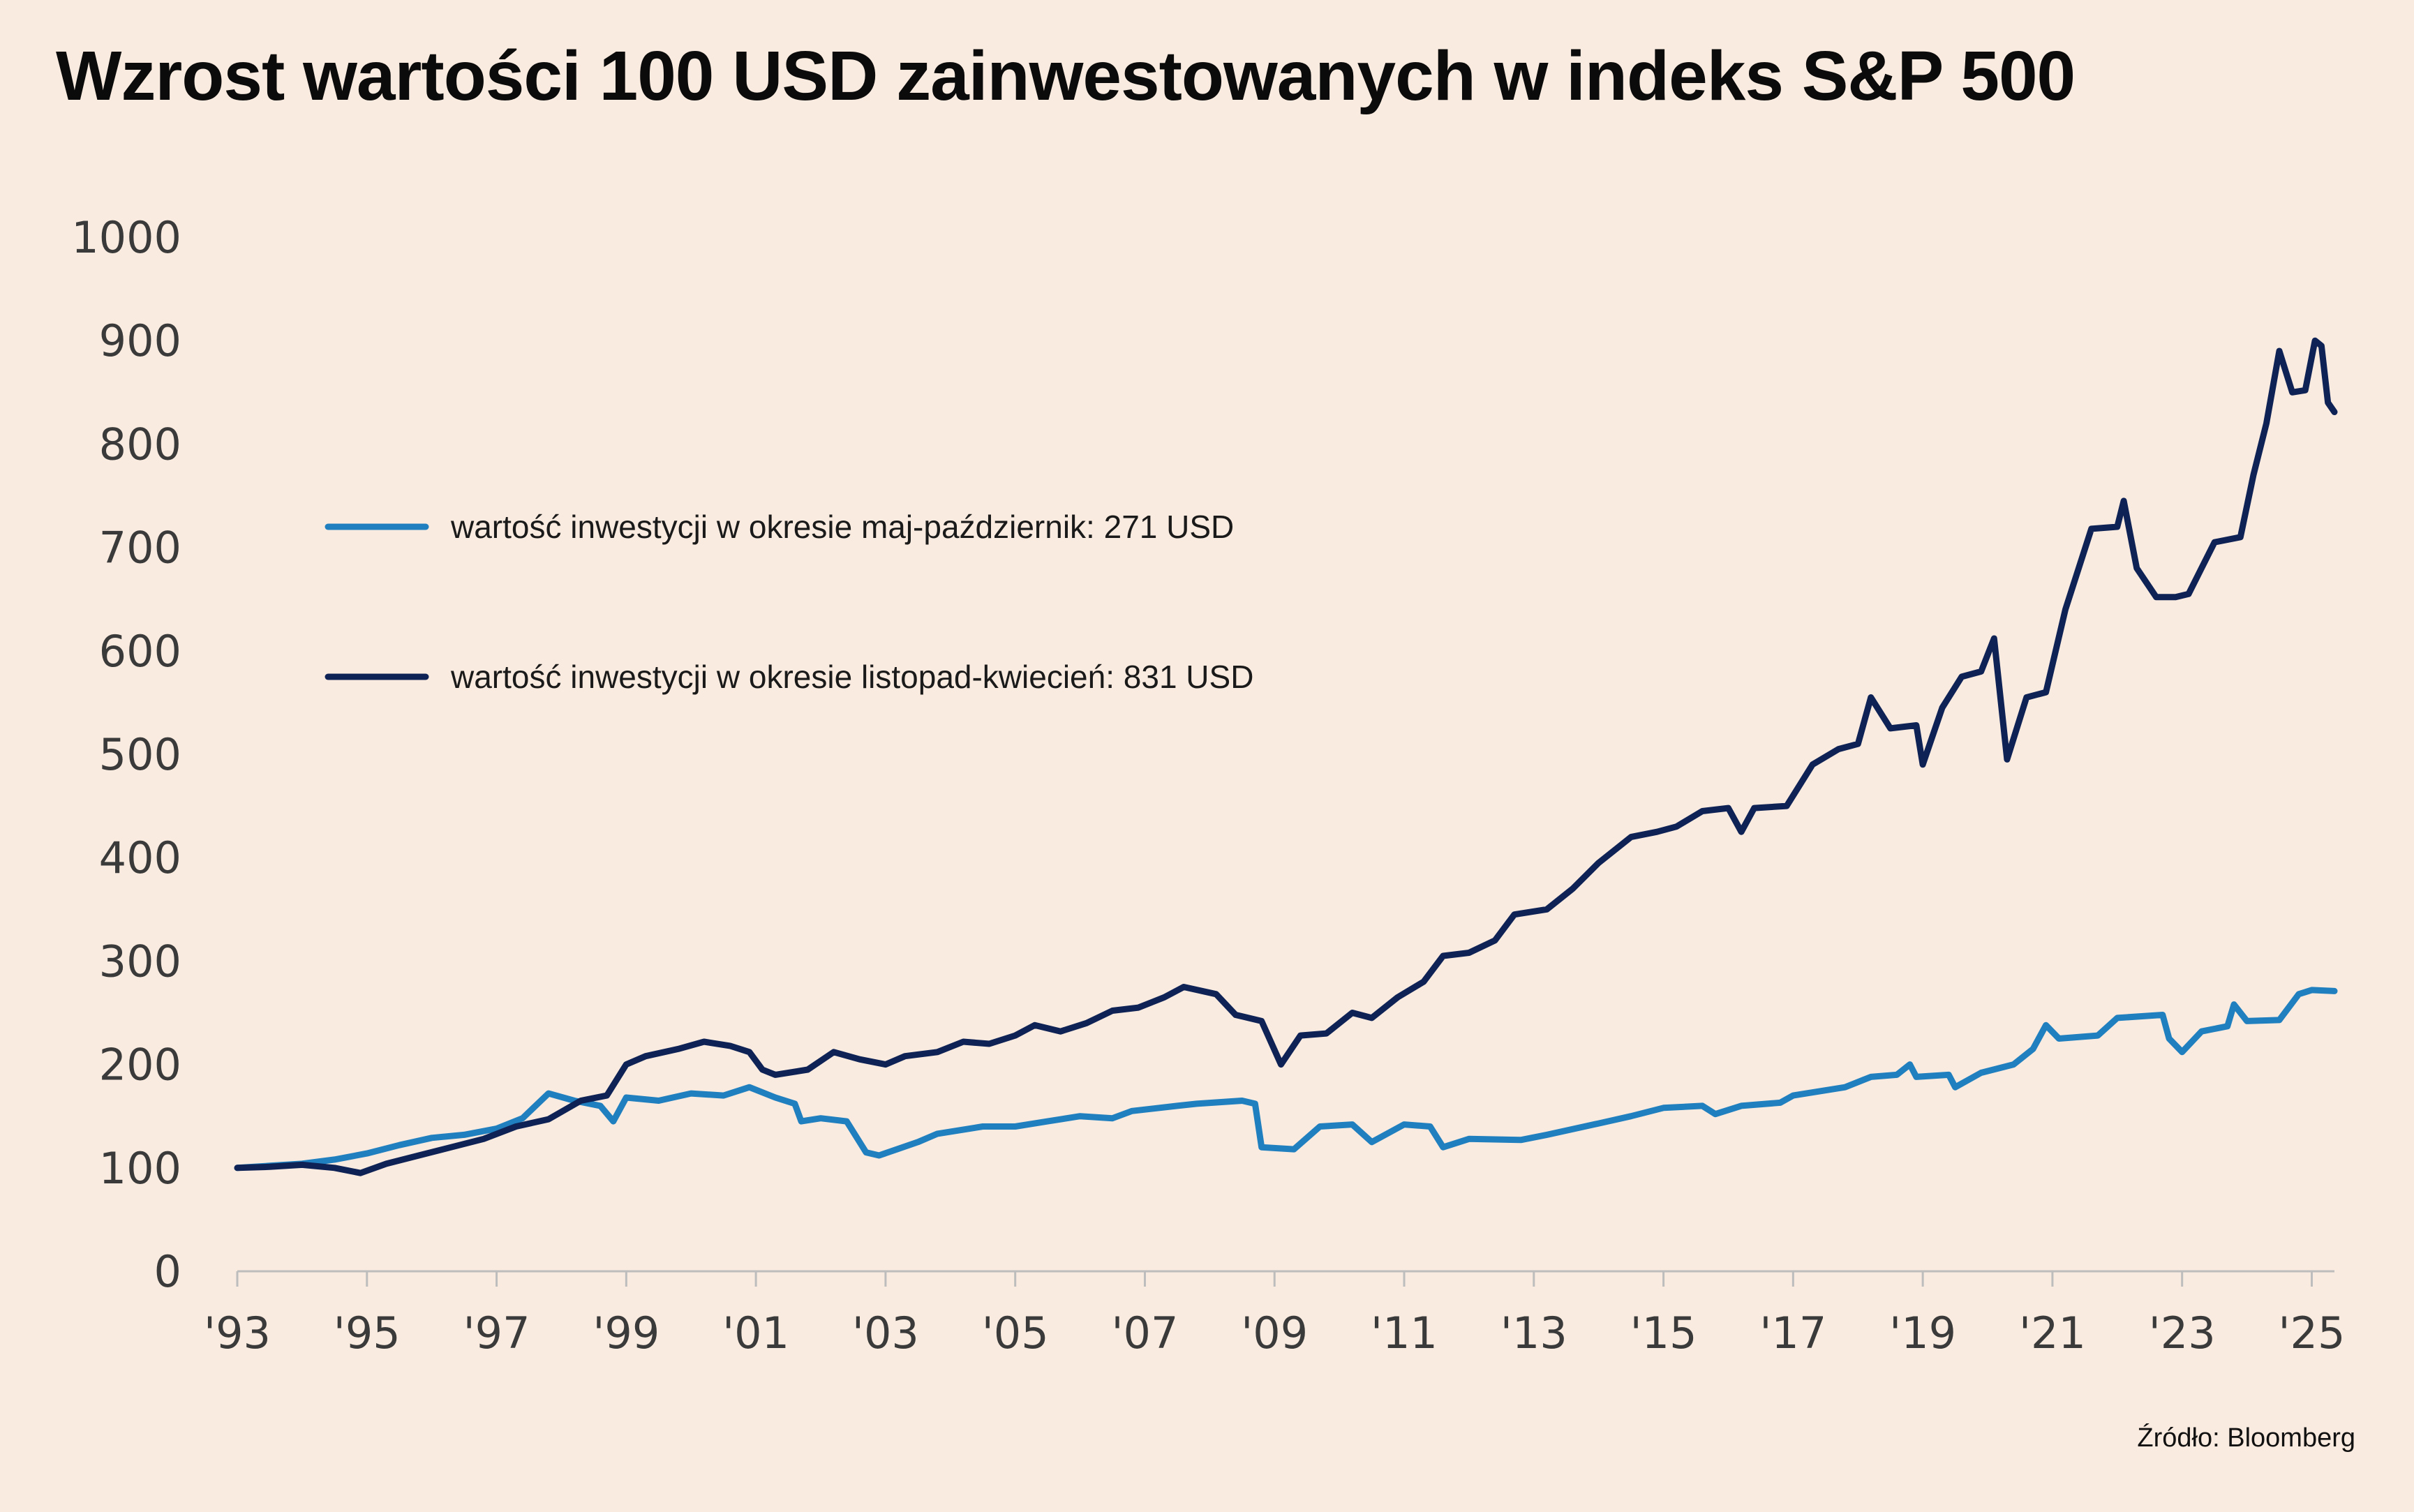 This screenshot has height=1512, width=2414. What do you see at coordinates (1923, 1333) in the screenshot?
I see `x-tick-label: '19` at bounding box center [1923, 1333].